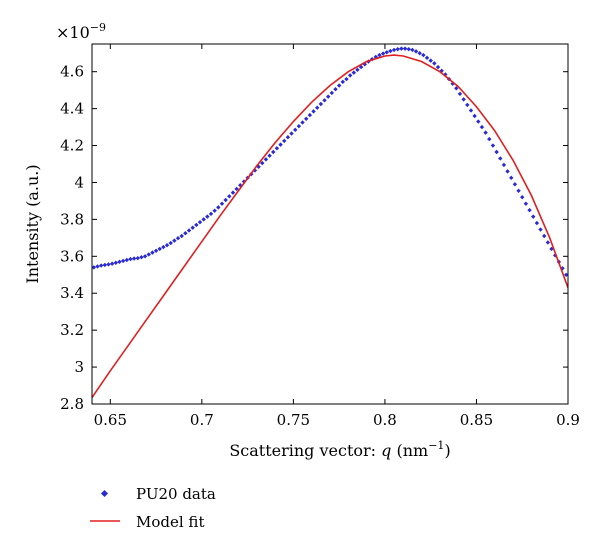 This screenshot has width=600, height=556. I want to click on legend-label-pu20-data: PU20 data, so click(176, 494).